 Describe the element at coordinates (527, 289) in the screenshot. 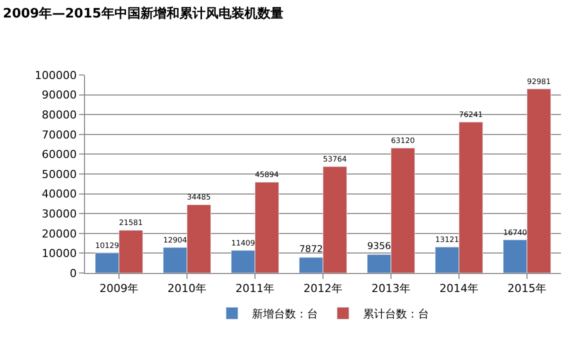

I see `x-tick-label: 2015年` at that location.